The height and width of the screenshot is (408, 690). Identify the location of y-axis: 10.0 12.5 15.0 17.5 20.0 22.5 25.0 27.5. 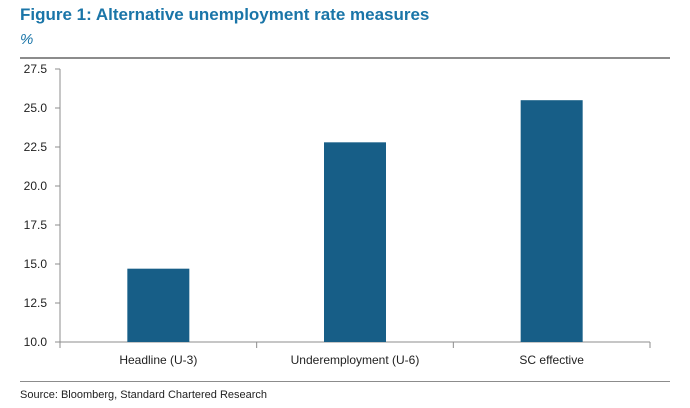
(42, 205).